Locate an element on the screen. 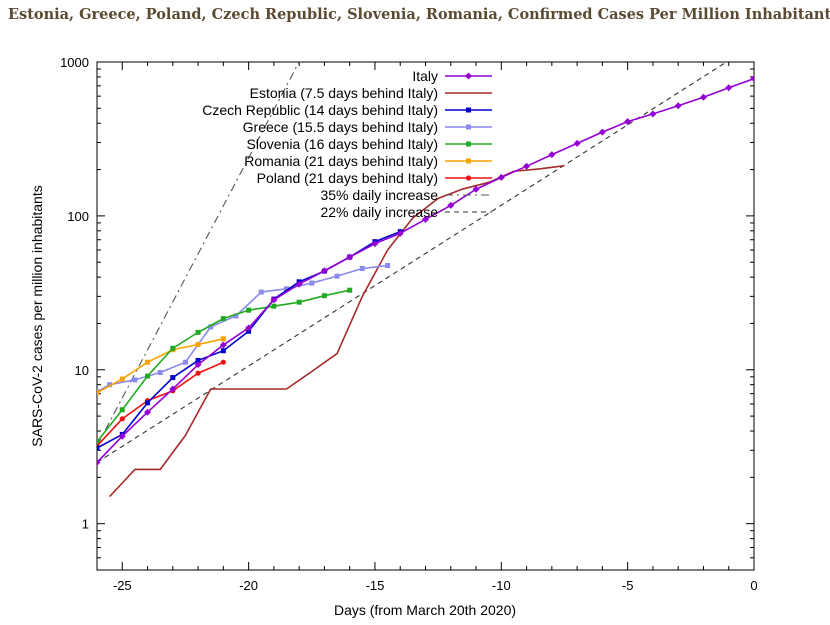 Image resolution: width=830 pixels, height=625 pixels. legend-entry: Poland (21 days behind Italy) is located at coordinates (374, 178).